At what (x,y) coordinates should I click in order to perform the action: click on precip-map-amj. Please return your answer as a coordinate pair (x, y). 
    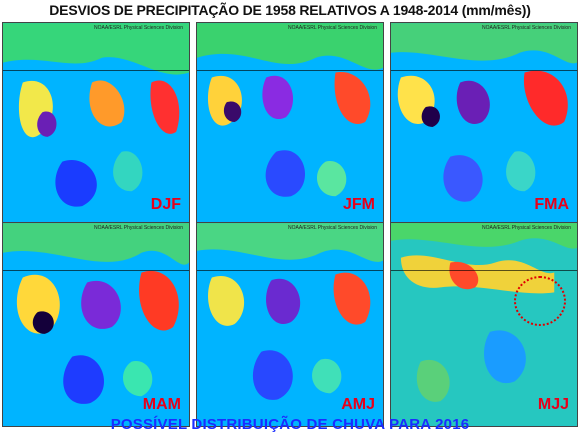
    Looking at the image, I should click on (290, 324).